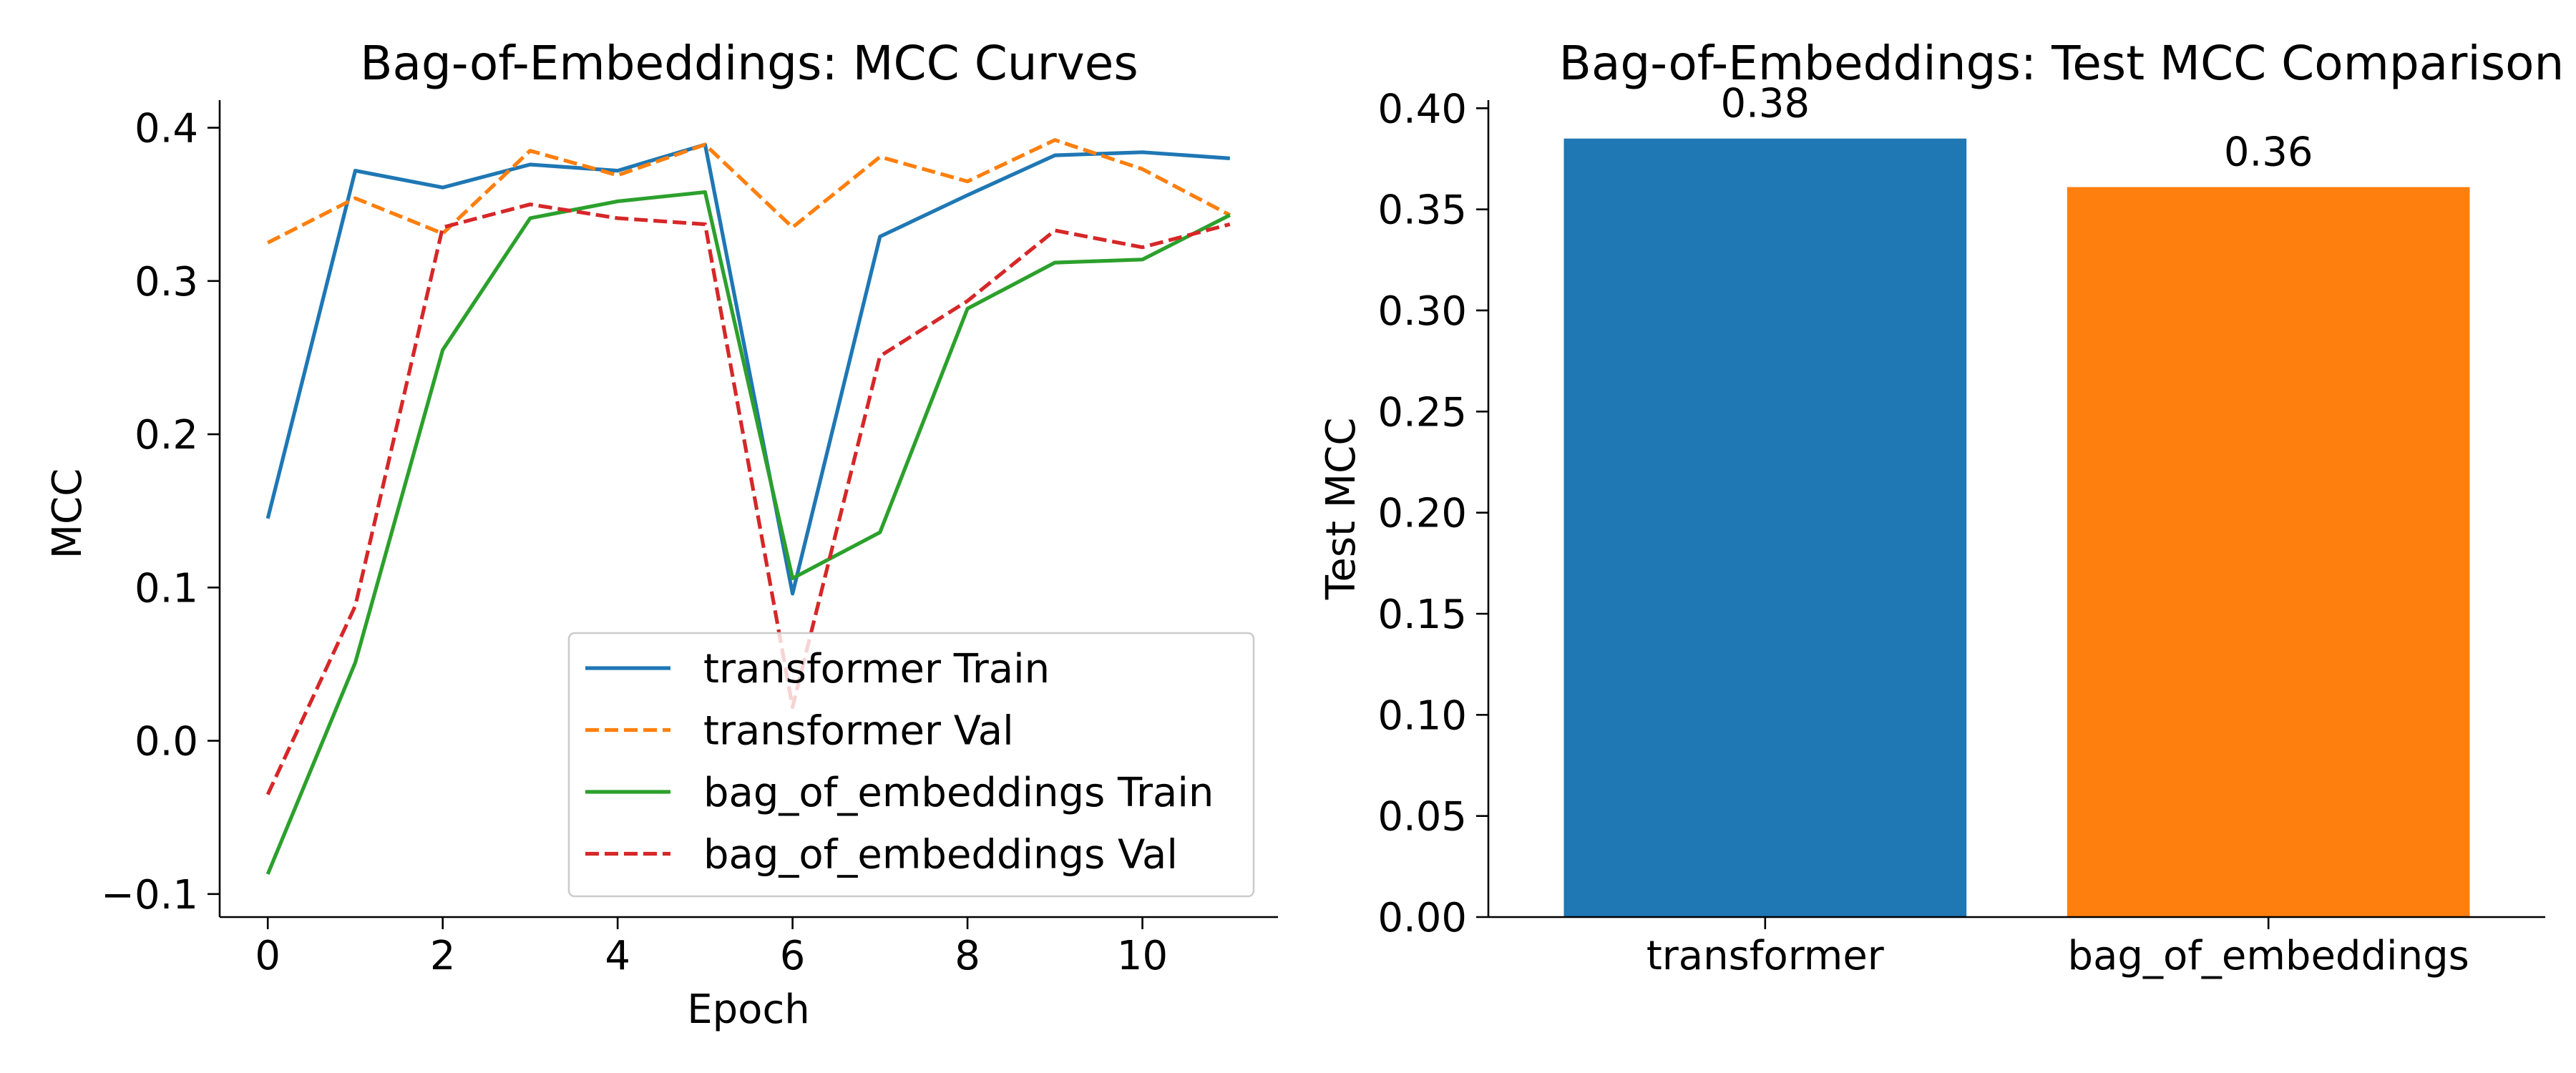  I want to click on bar-chart-ylabel: Test MCC, so click(1341, 509).